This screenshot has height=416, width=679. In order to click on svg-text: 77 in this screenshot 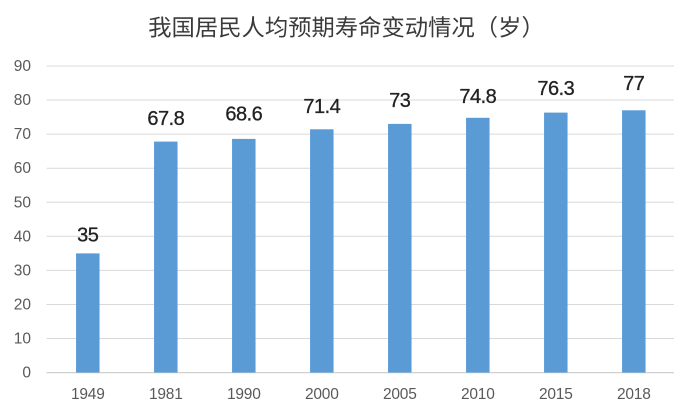, I will do `click(634, 84)`.